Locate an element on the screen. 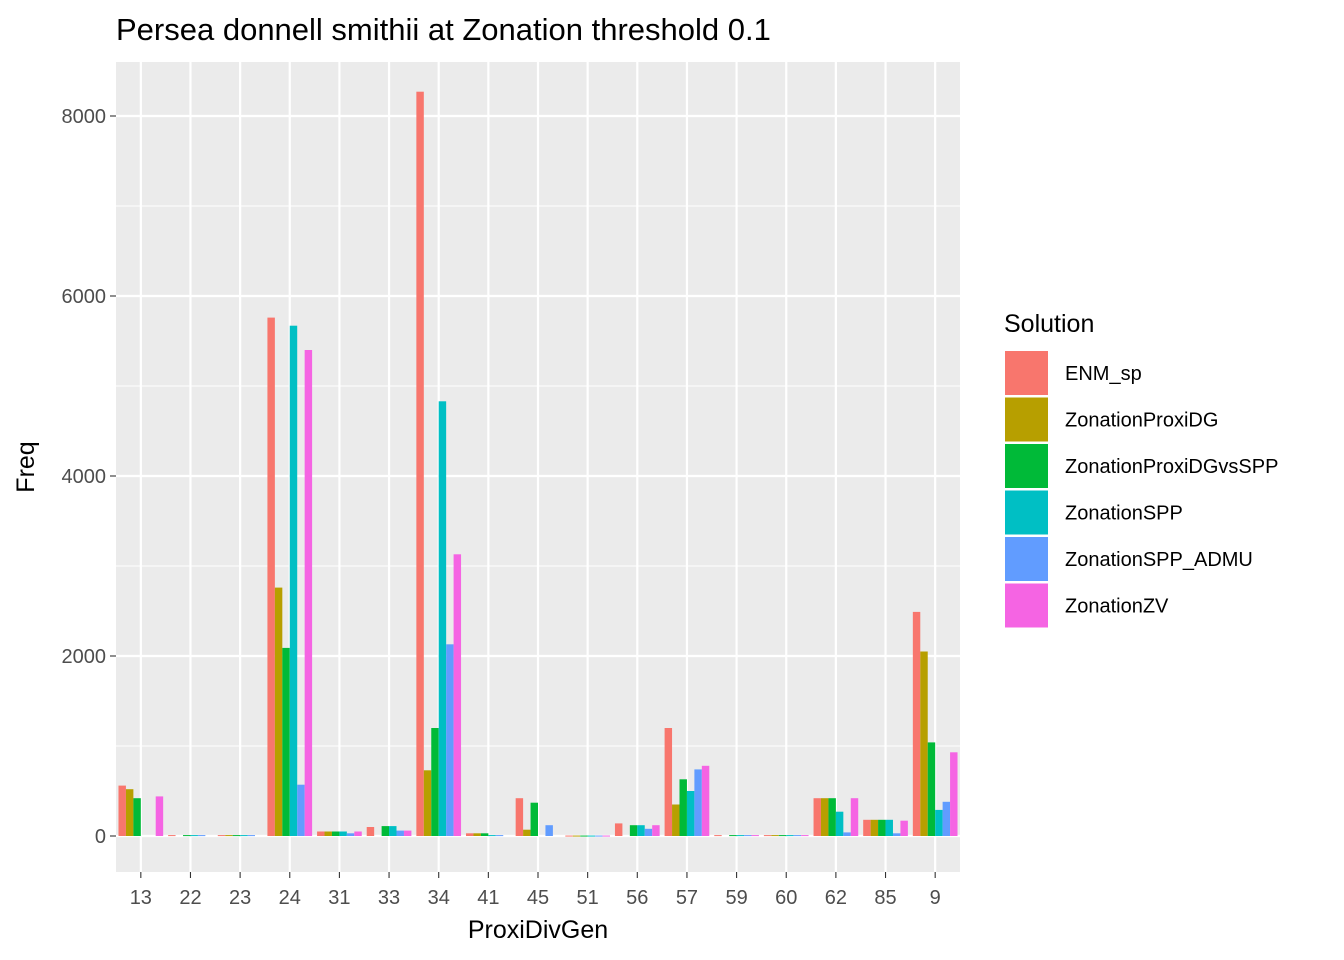  x-tick-label: 23 is located at coordinates (240, 898).